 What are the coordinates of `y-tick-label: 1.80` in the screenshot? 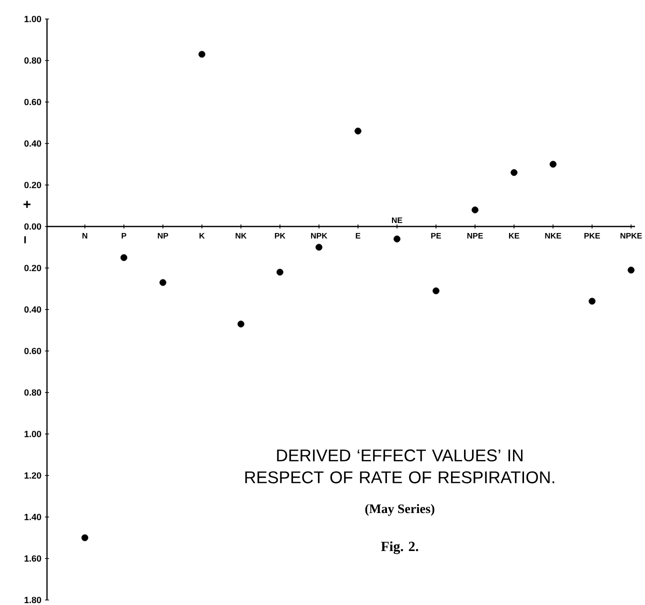 It's located at (33, 600).